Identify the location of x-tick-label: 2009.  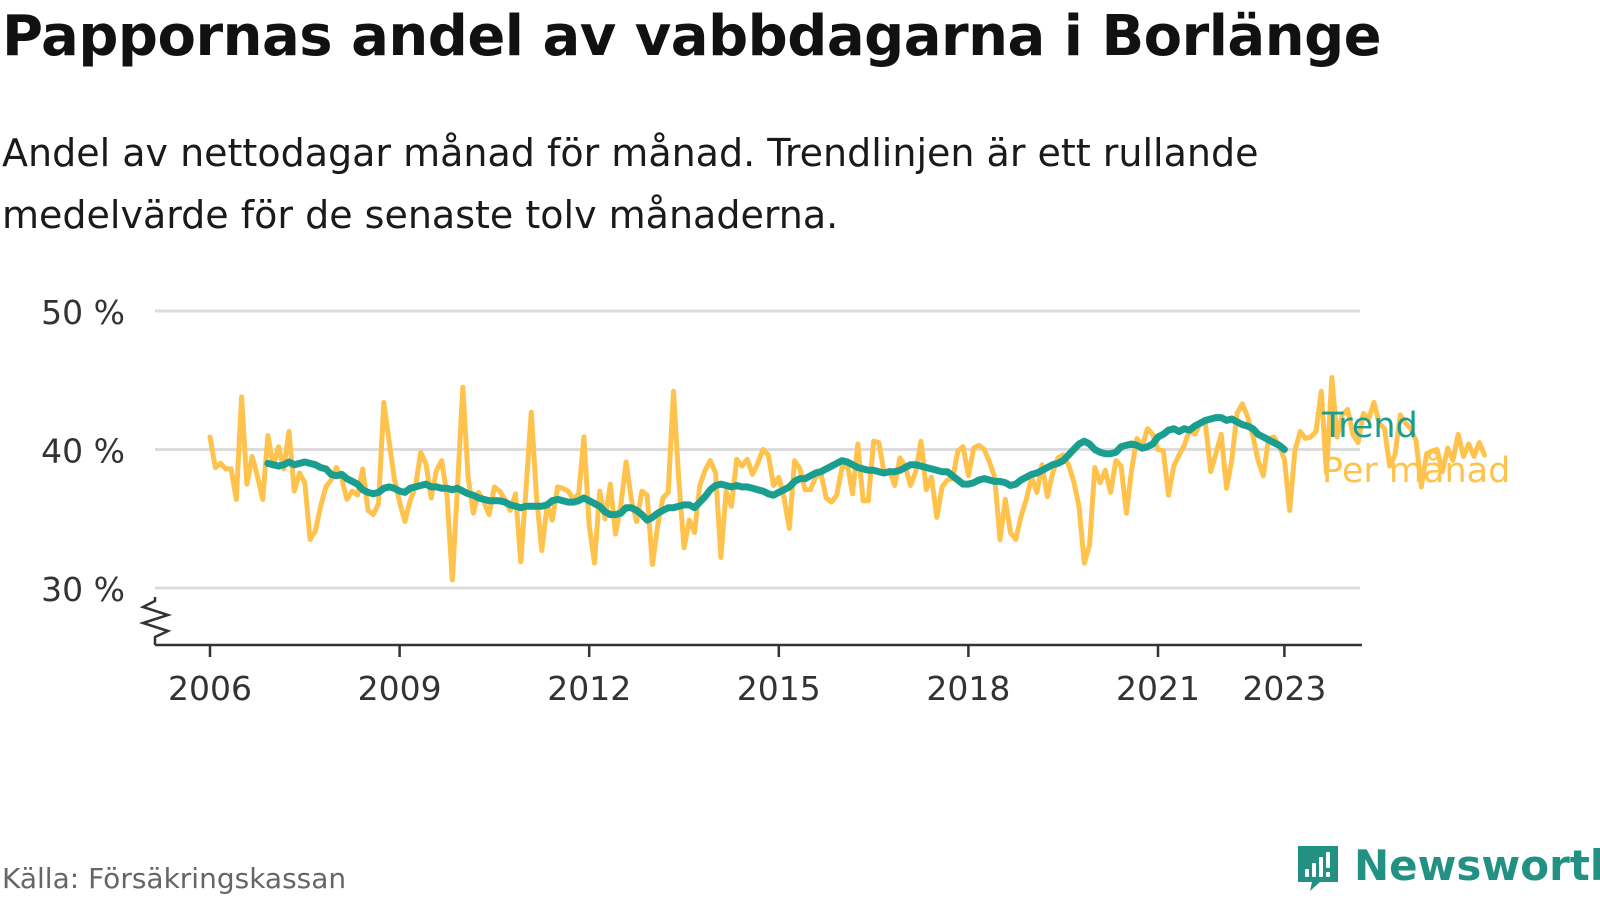
(400, 688).